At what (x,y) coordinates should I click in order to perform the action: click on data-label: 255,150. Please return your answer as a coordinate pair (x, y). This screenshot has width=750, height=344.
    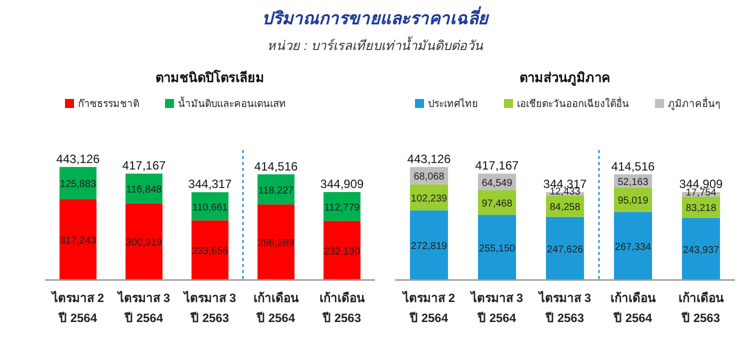
    Looking at the image, I should click on (497, 248).